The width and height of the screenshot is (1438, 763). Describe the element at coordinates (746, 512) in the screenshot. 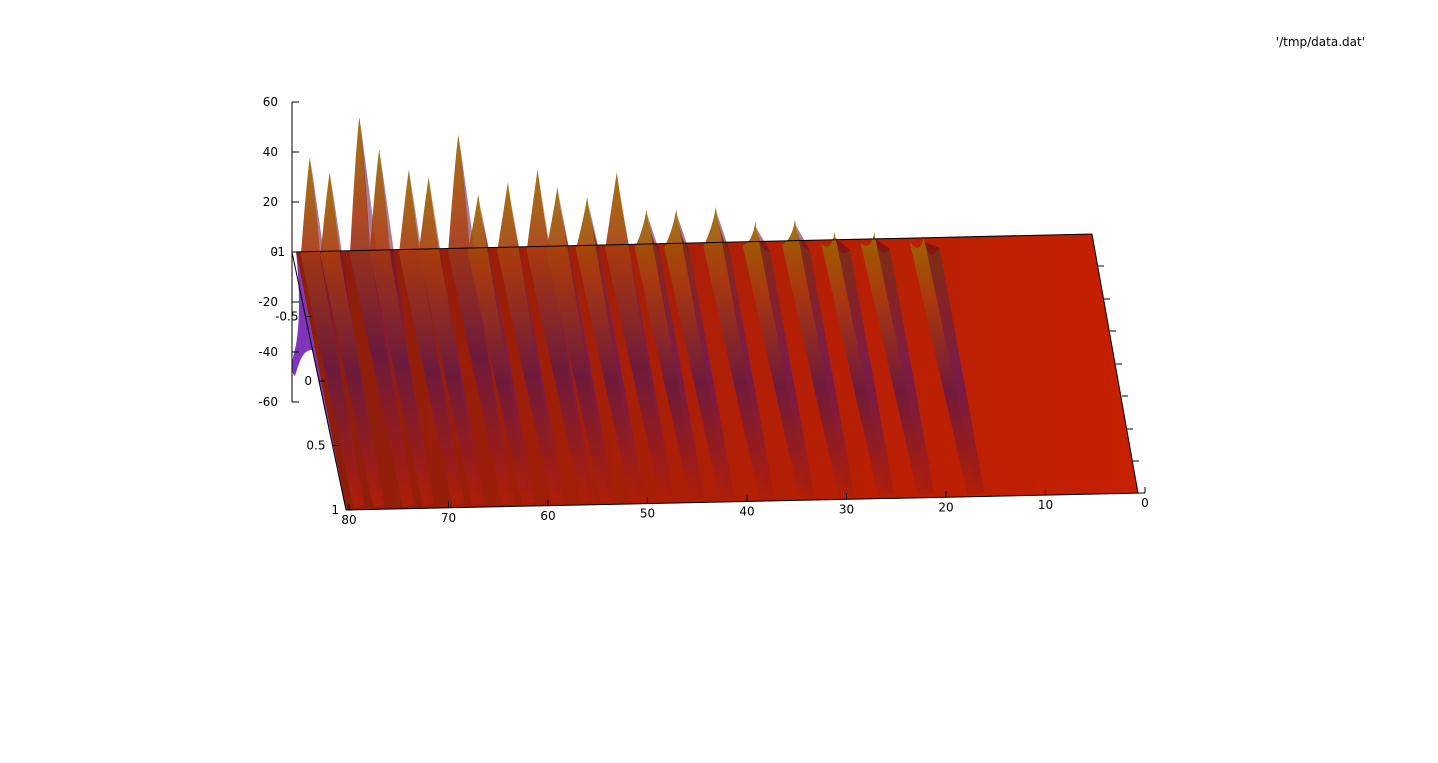

I see `x-tick-label: 40` at that location.